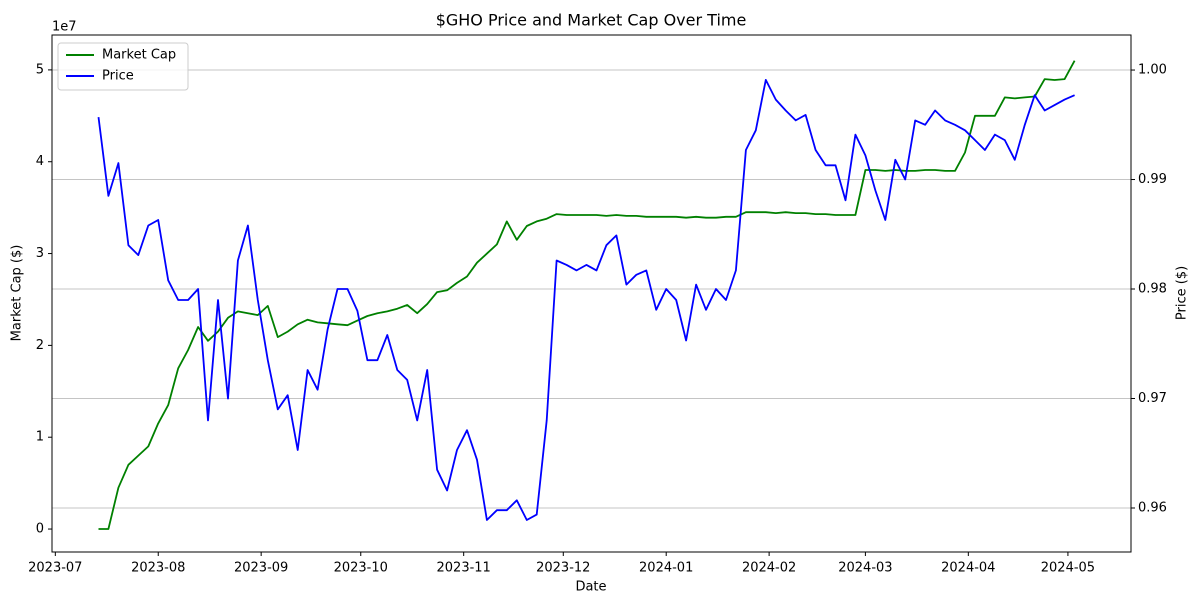 The width and height of the screenshot is (1189, 593). I want to click on y2-tick-label: 0.98, so click(1152, 289).